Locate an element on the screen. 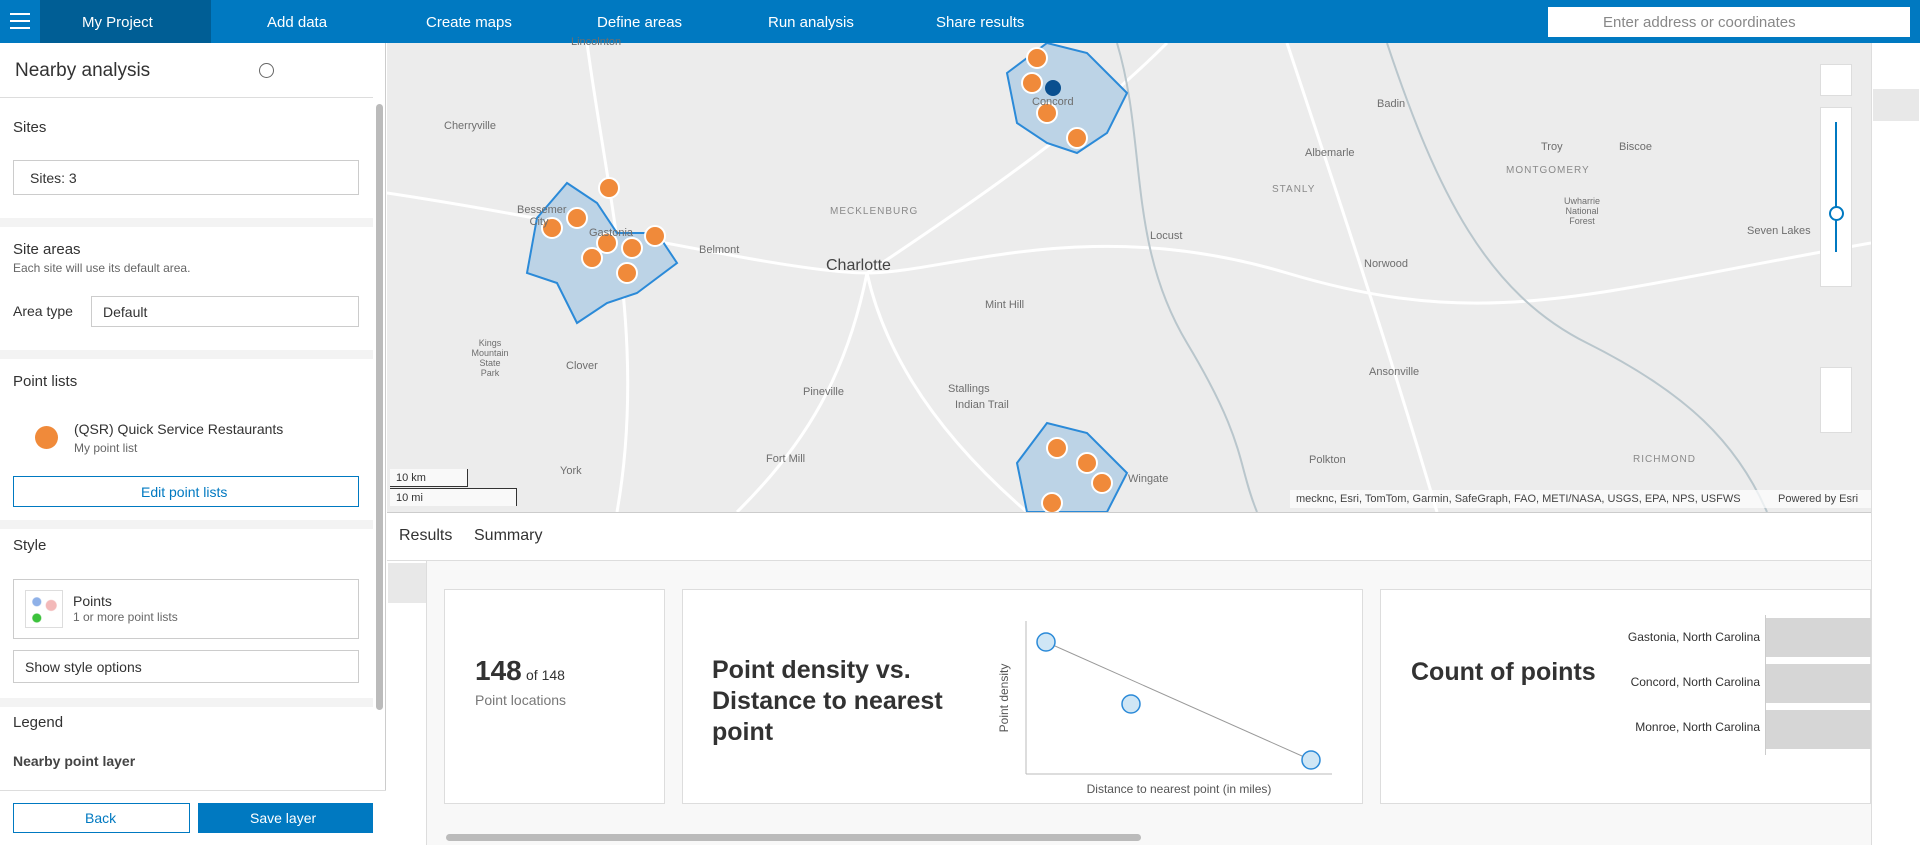 This screenshot has width=1920, height=845. select-value: Default is located at coordinates (125, 312).